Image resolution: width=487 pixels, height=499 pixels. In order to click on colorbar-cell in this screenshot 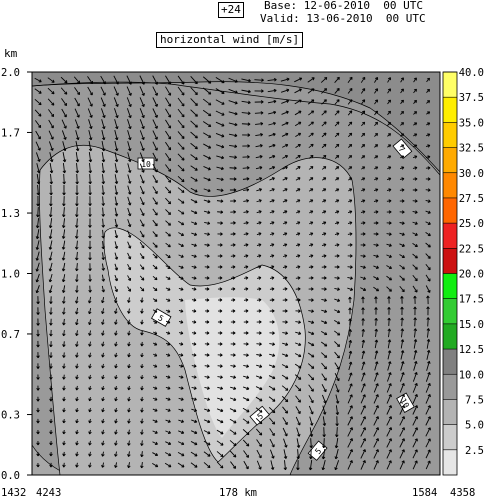, I will do `click(450, 412)`.